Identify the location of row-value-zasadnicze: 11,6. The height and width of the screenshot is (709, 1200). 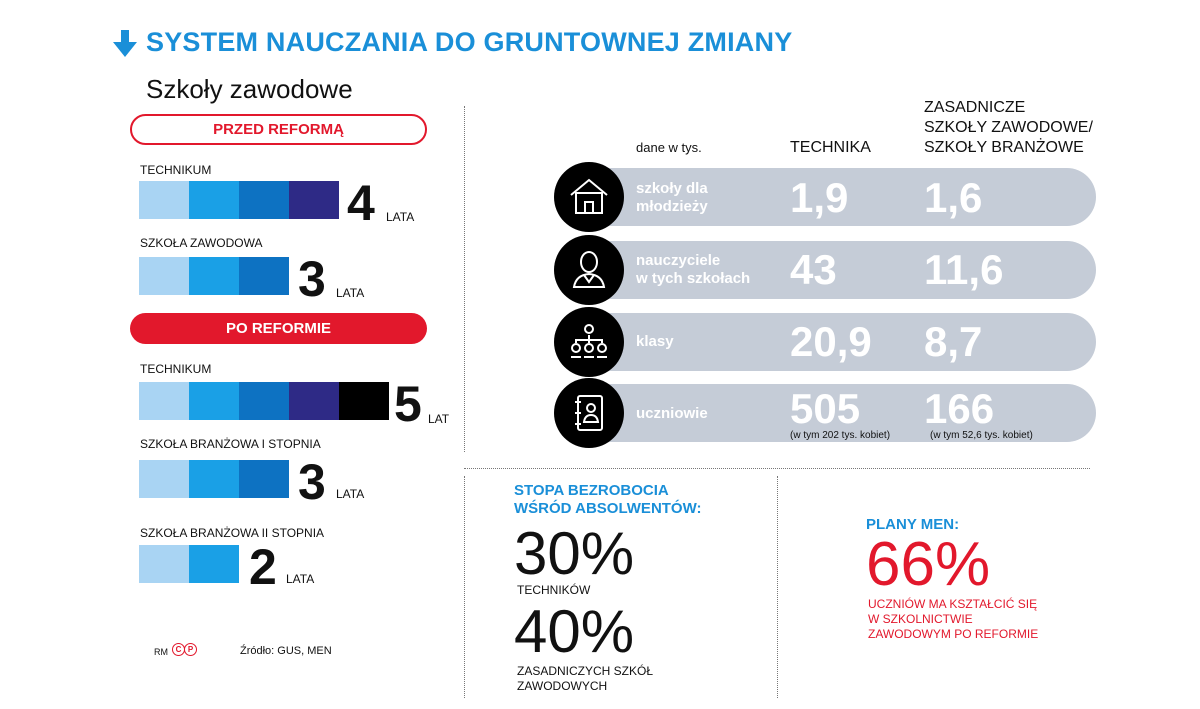
(964, 269).